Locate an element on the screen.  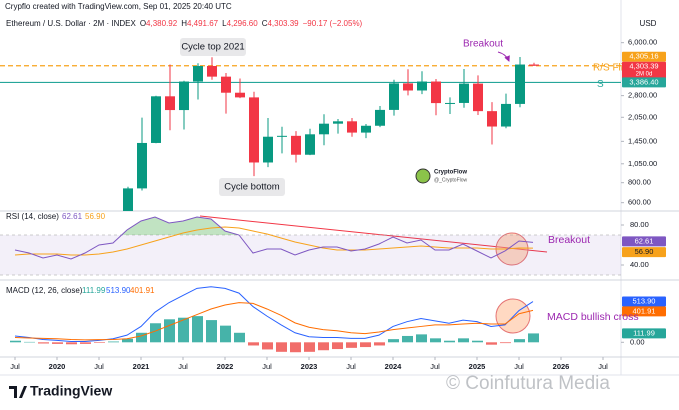
ohlc-value: 4,296.60 is located at coordinates (242, 23).